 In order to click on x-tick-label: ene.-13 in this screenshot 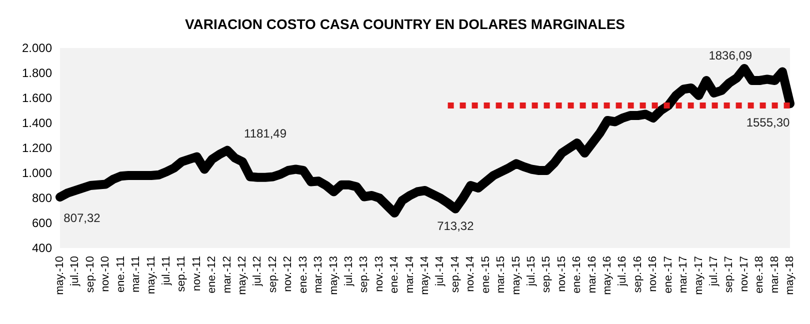, I will do `click(303, 275)`.